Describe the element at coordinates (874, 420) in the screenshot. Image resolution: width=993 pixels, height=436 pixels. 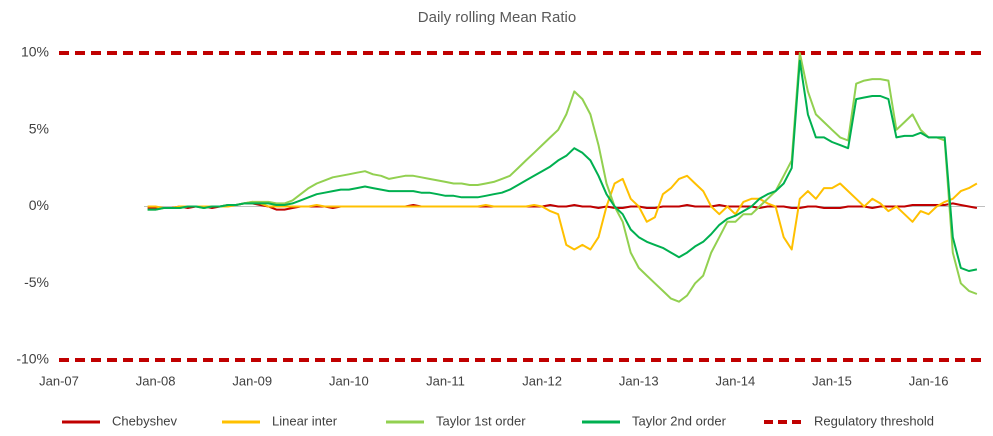
I see `legend-label: Regulatory threshold` at that location.